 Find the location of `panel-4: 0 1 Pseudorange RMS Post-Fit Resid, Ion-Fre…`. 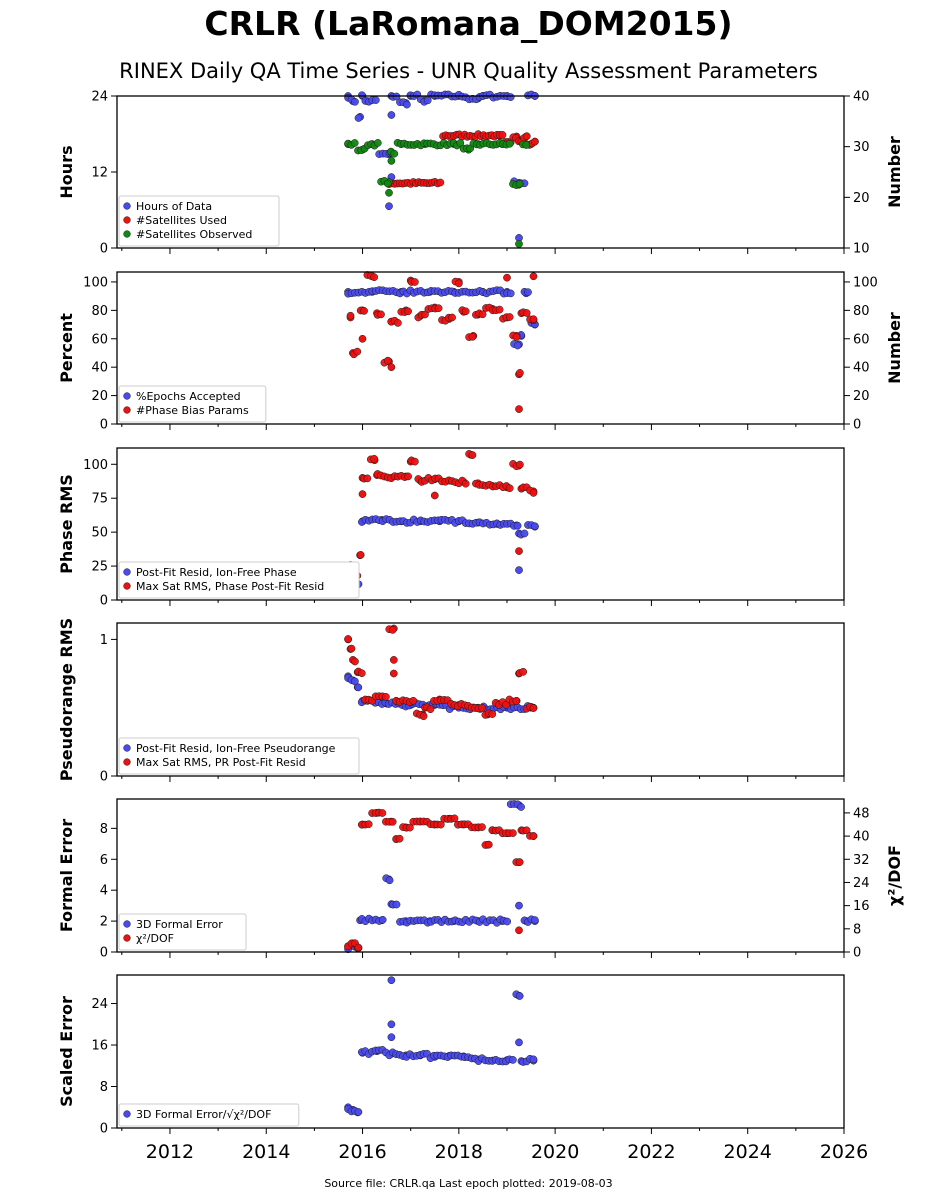

panel-4: 0 1 Pseudorange RMS Post-Fit Resid, Ion-Fre… is located at coordinates (451, 701).